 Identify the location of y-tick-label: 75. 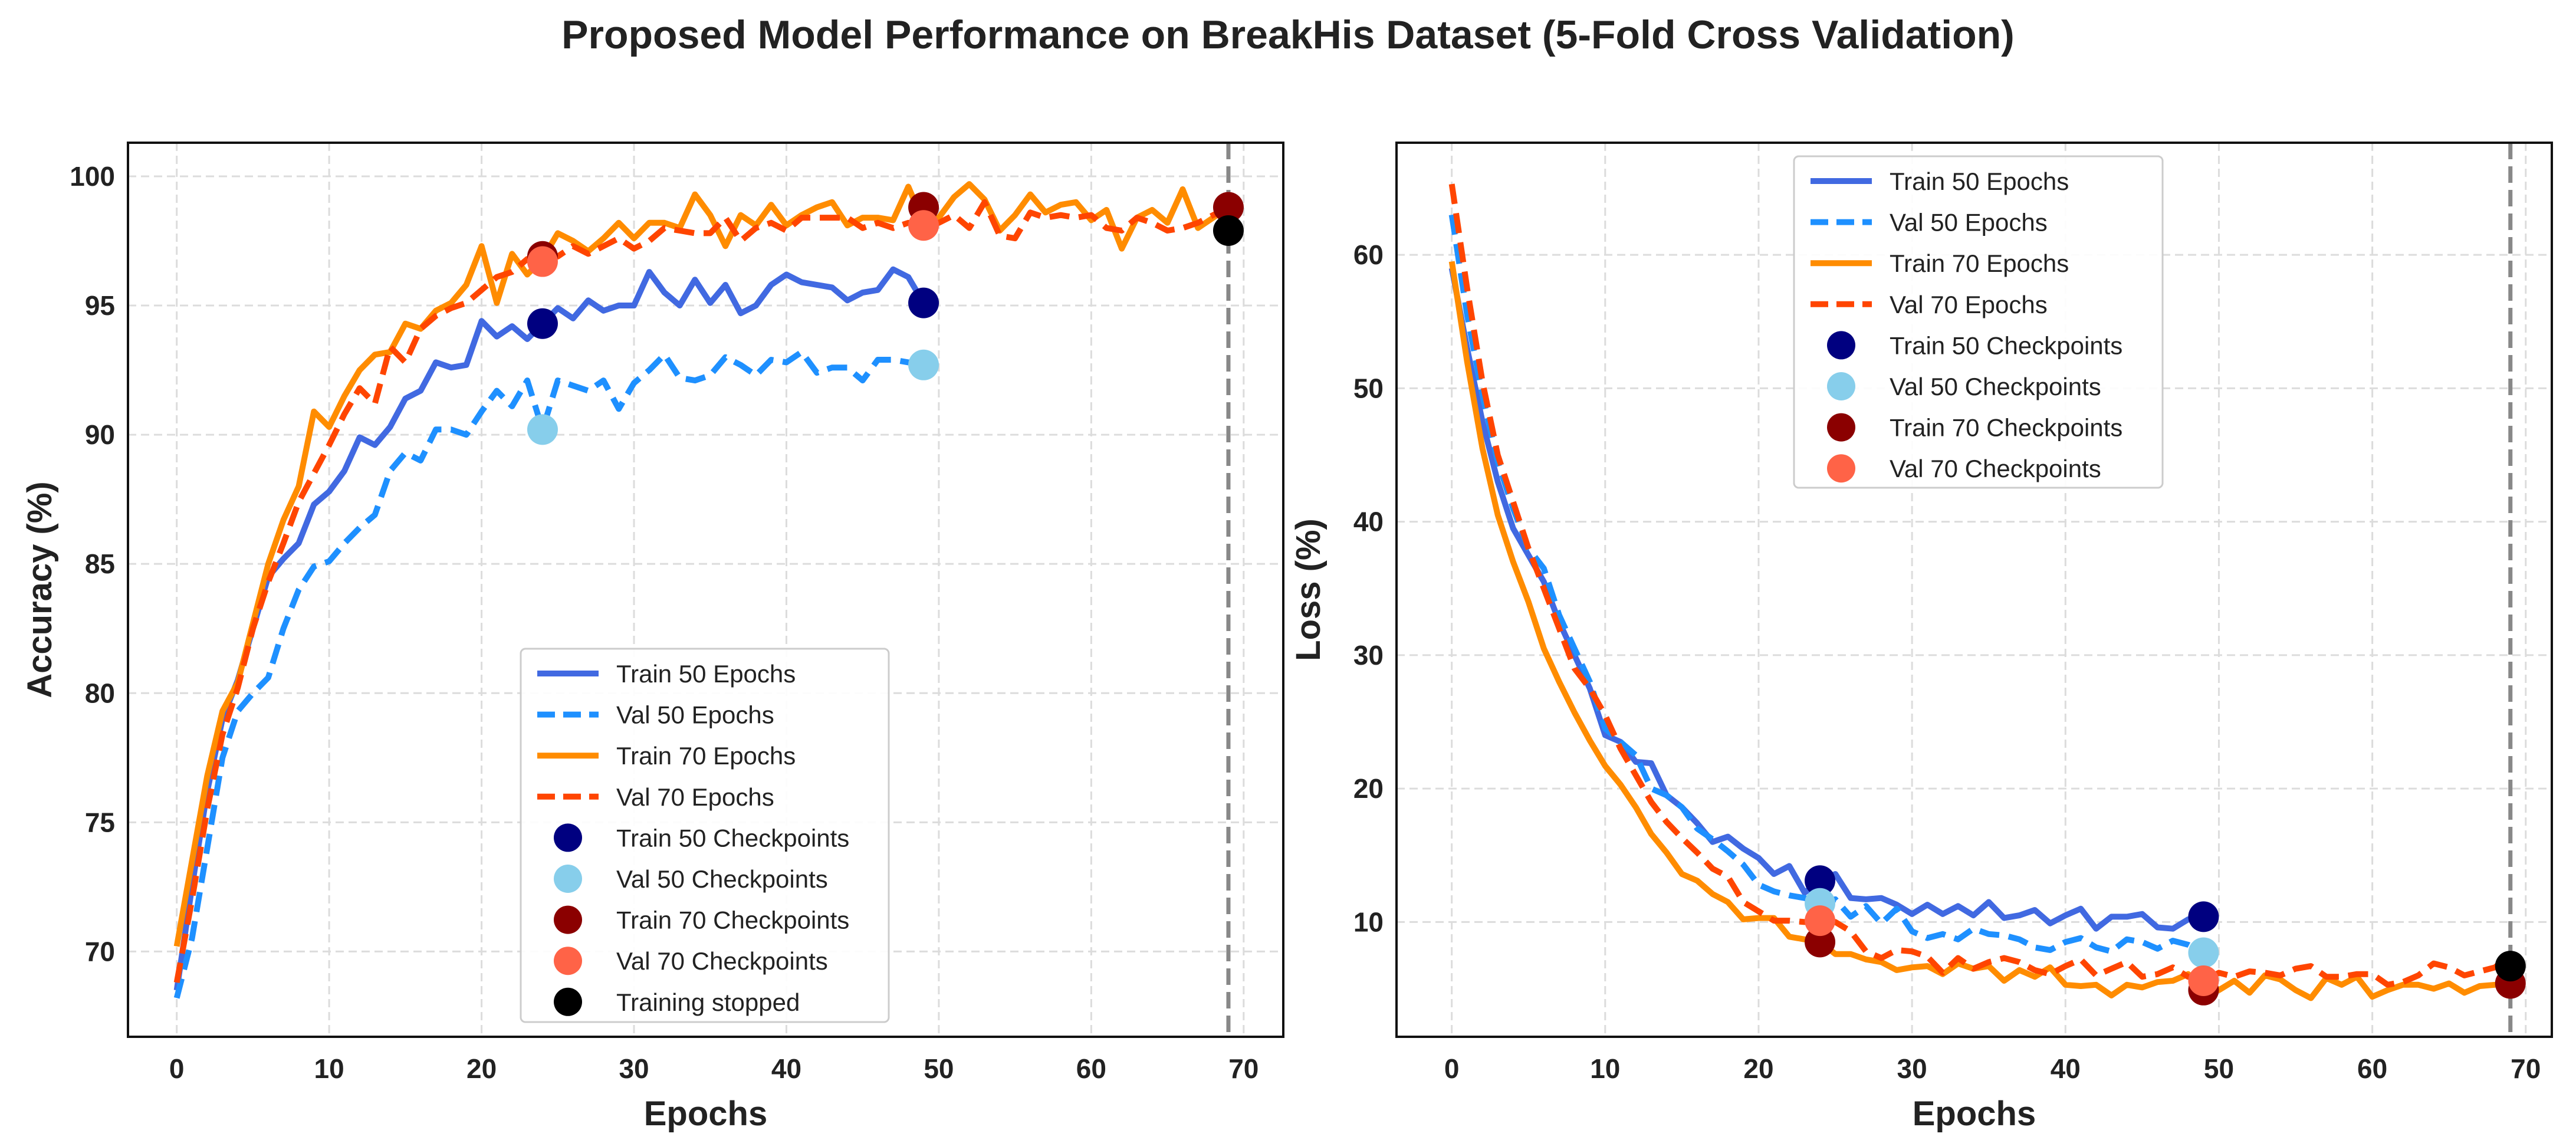
(100, 822).